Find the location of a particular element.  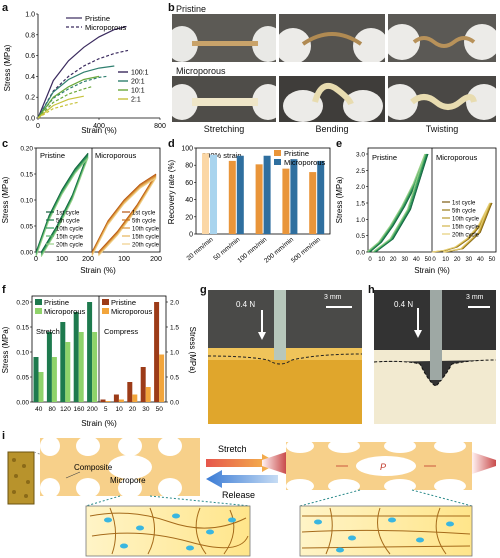

chart-f-ytick-right-label: 1.5 is located at coordinates (174, 328).